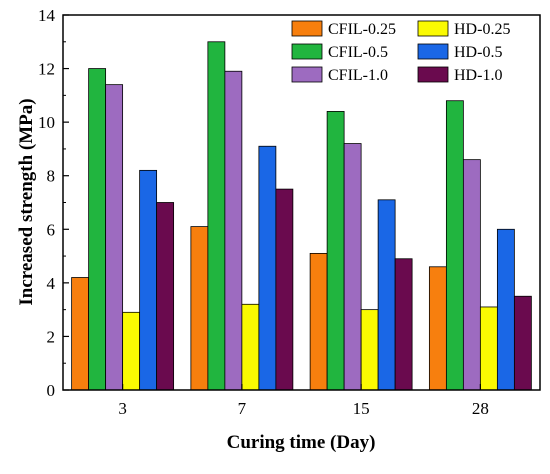  Describe the element at coordinates (46, 122) in the screenshot. I see `y-tick-label: 10` at that location.